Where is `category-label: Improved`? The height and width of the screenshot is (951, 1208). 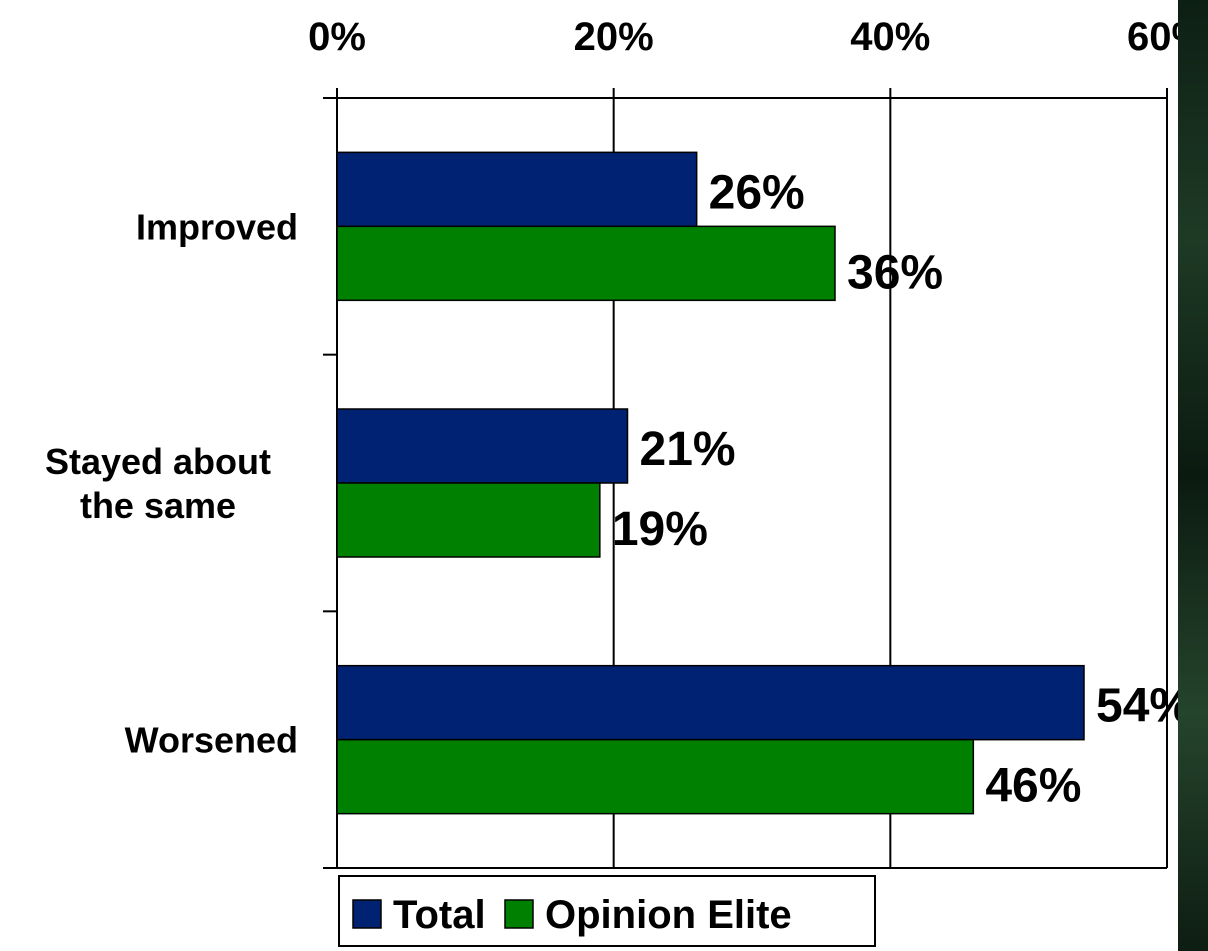 category-label: Improved is located at coordinates (217, 226).